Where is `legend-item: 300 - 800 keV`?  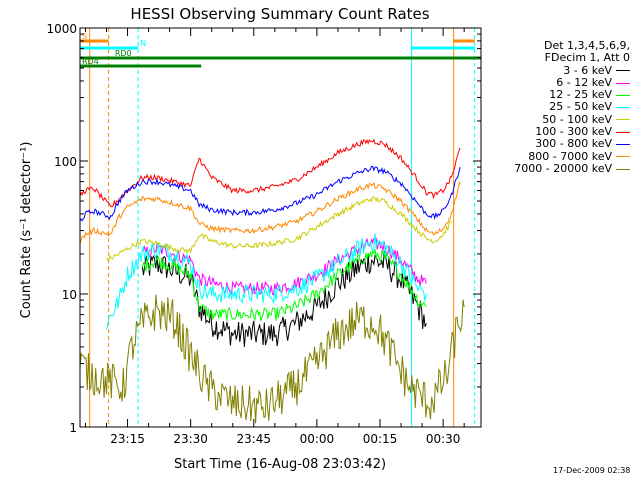
legend-item: 300 - 800 keV is located at coordinates (557, 144).